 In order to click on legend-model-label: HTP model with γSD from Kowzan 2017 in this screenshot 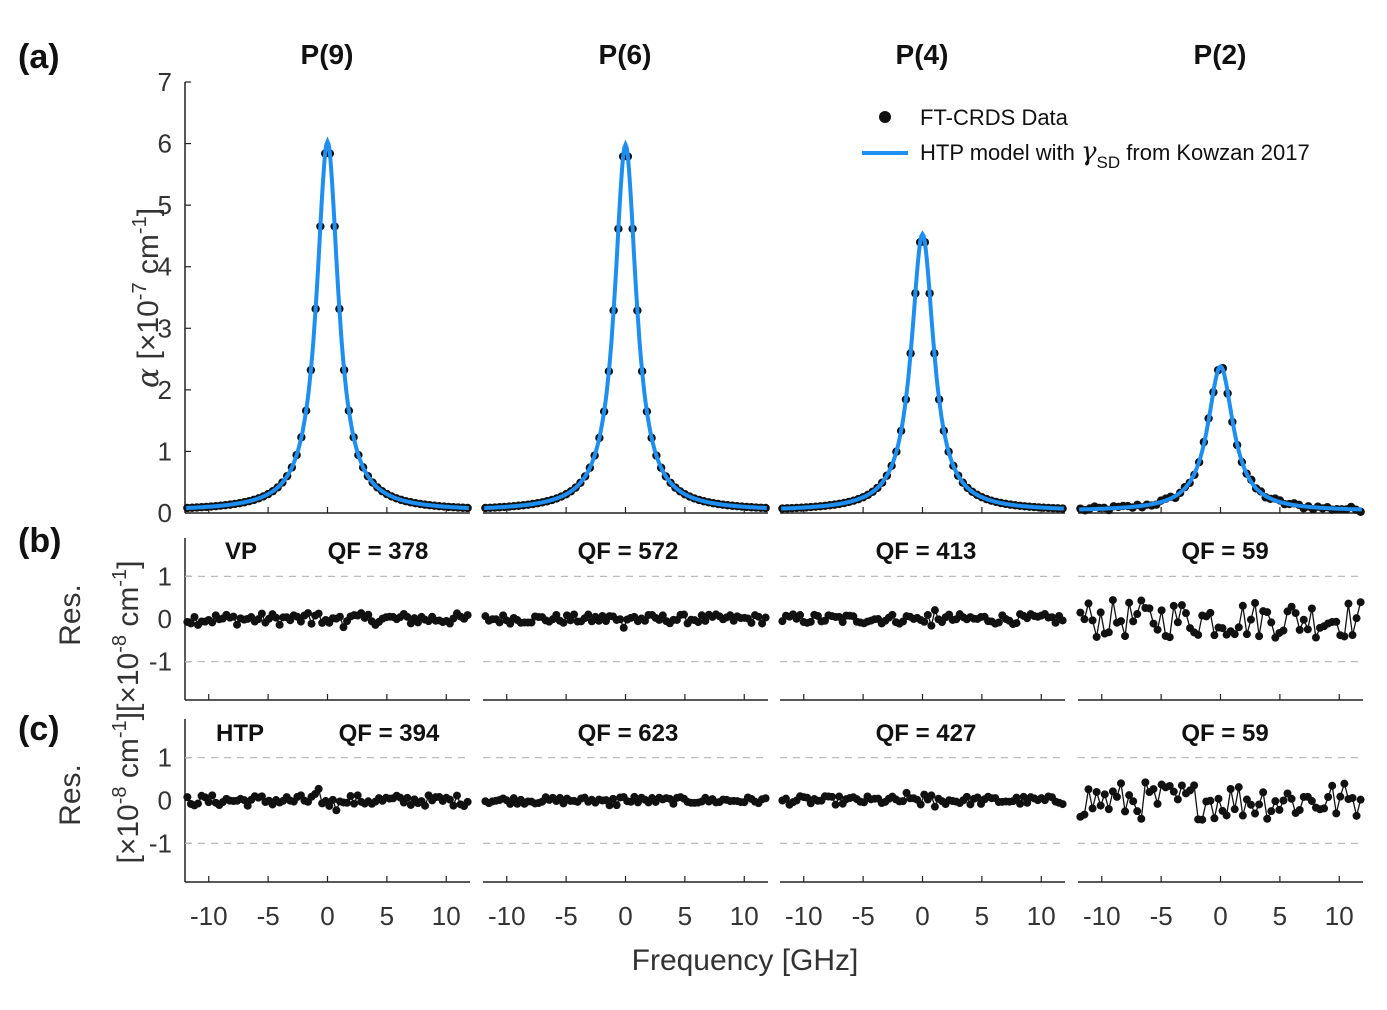, I will do `click(1115, 154)`.